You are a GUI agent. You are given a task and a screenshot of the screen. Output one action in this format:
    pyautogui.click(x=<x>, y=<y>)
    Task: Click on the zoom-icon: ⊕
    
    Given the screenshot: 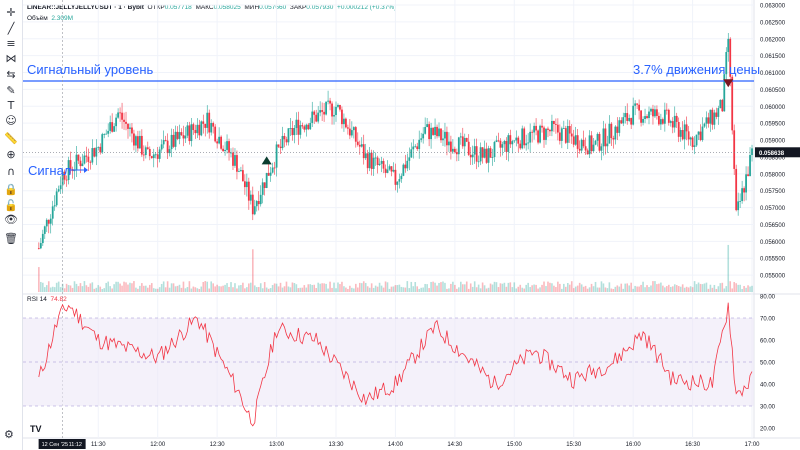 What is the action you would take?
    pyautogui.click(x=11, y=154)
    